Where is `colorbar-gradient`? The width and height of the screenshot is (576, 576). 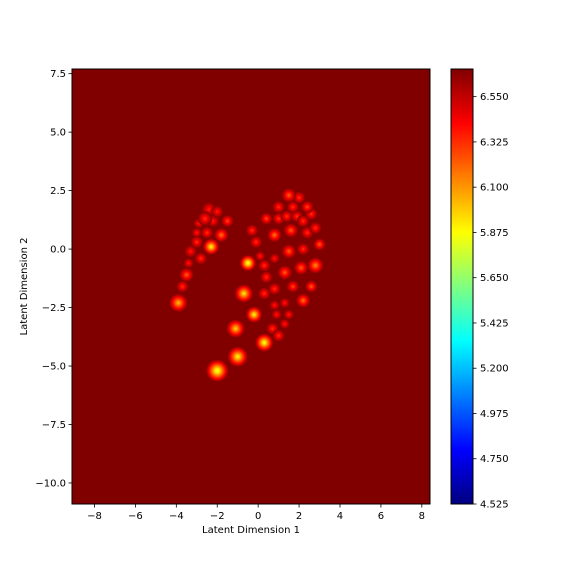 colorbar-gradient is located at coordinates (462, 286).